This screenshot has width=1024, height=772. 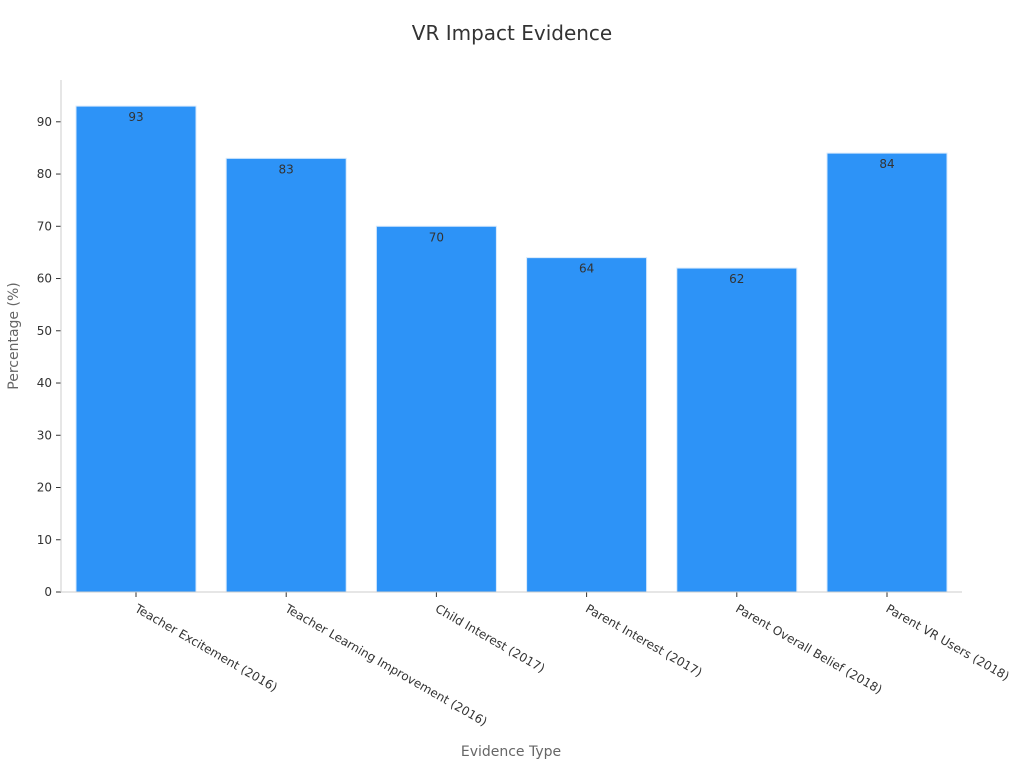 I want to click on x-category-label: Parent Interest (2017), so click(x=643, y=640).